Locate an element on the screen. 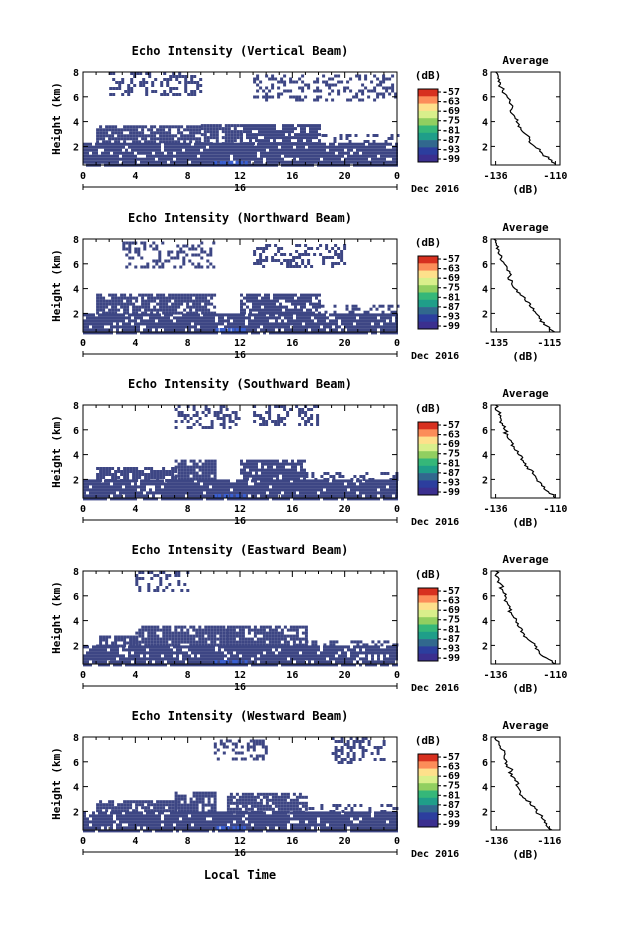 This screenshot has width=618, height=929. y-tick-label: 4 is located at coordinates (76, 290).